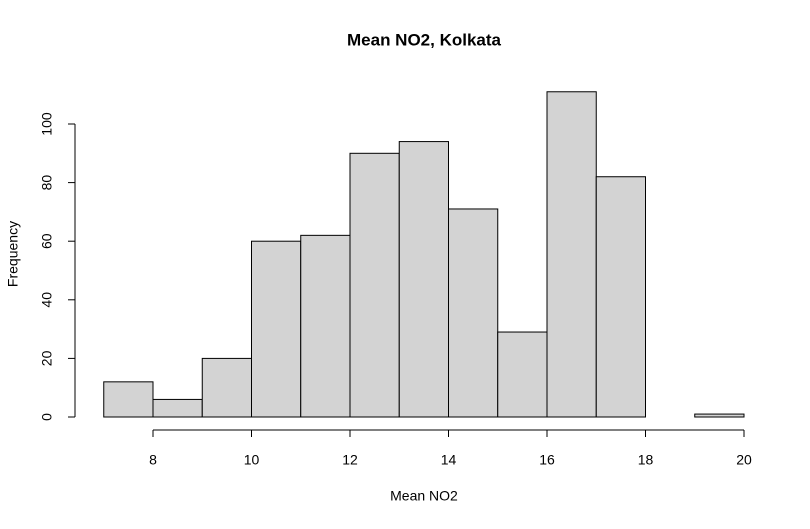 The width and height of the screenshot is (810, 529). I want to click on x-tick-label: 20, so click(744, 460).